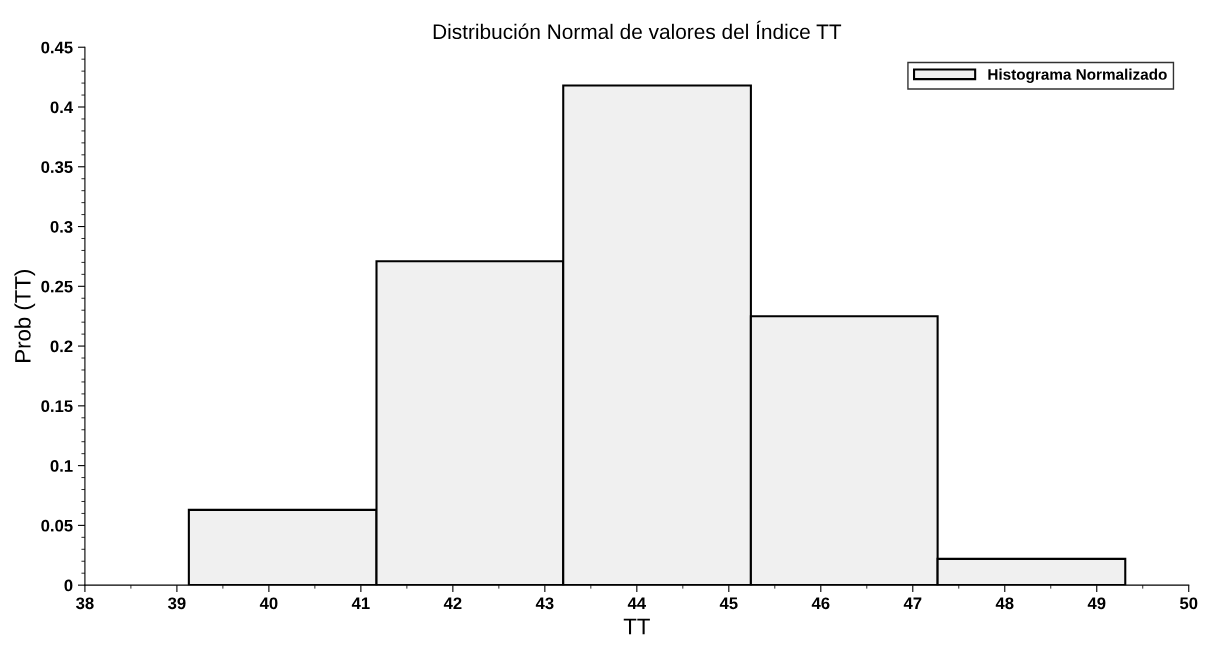 This screenshot has height=656, width=1213. I want to click on x-tick-label: 49, so click(1096, 603).